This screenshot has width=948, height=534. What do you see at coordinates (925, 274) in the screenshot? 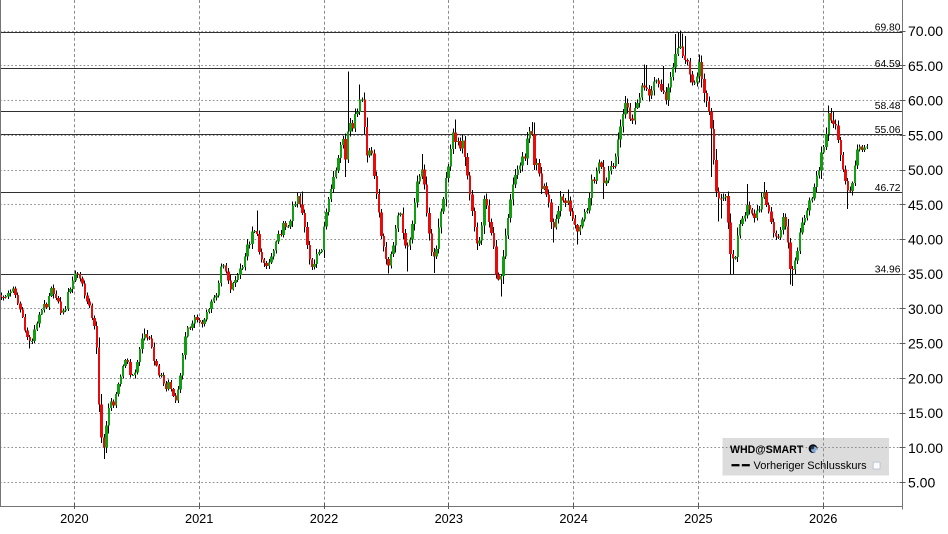
I see `svg-text: 35.00` at bounding box center [925, 274].